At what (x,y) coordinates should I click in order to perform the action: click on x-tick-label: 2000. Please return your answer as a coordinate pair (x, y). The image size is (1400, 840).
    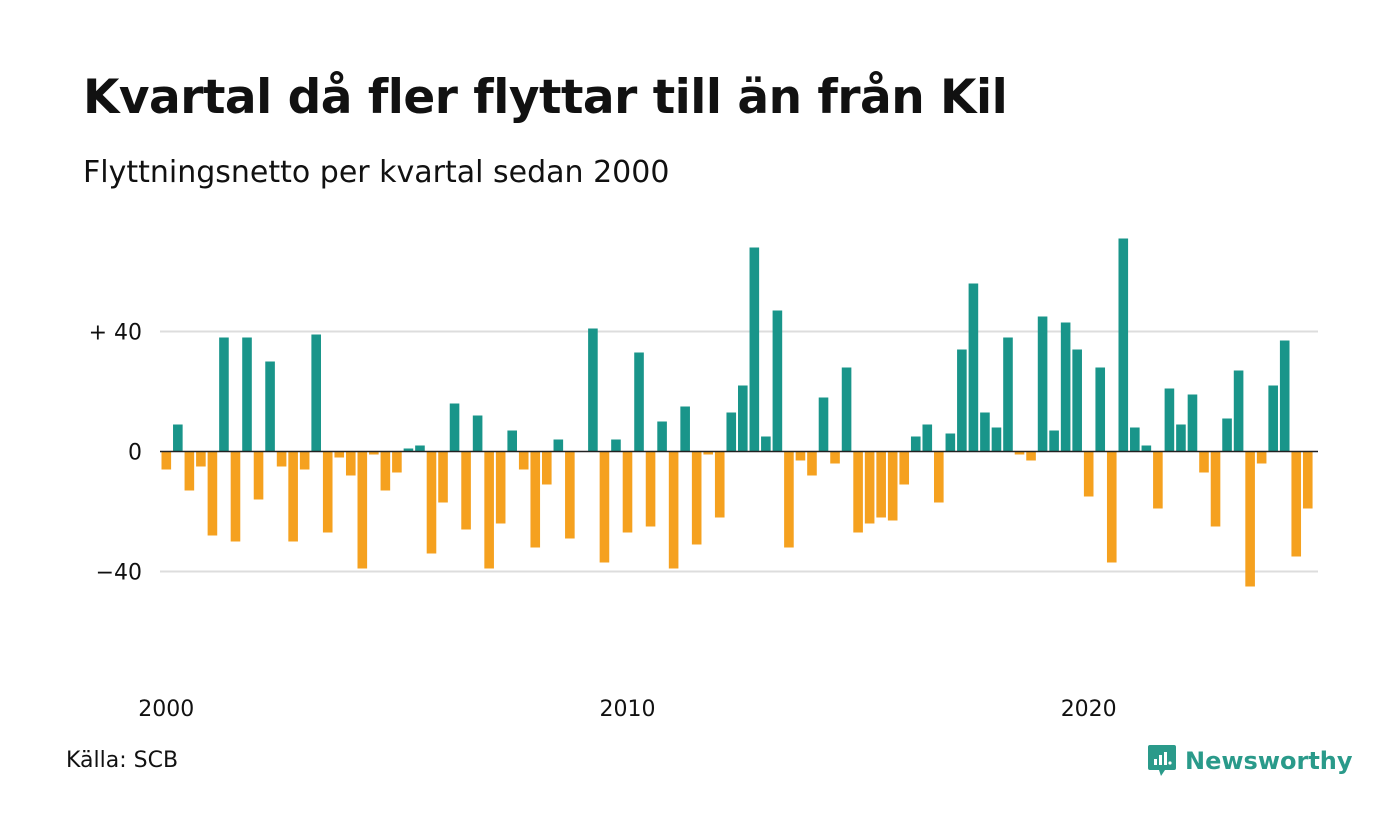
    Looking at the image, I should click on (166, 709).